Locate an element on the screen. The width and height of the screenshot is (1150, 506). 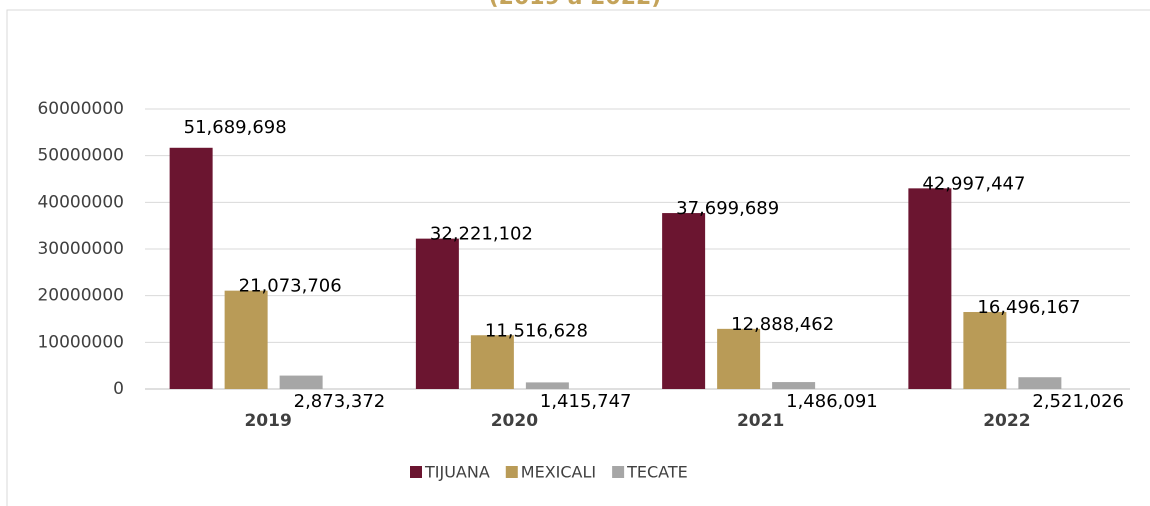
value-label: 42,997,447 is located at coordinates (973, 183).